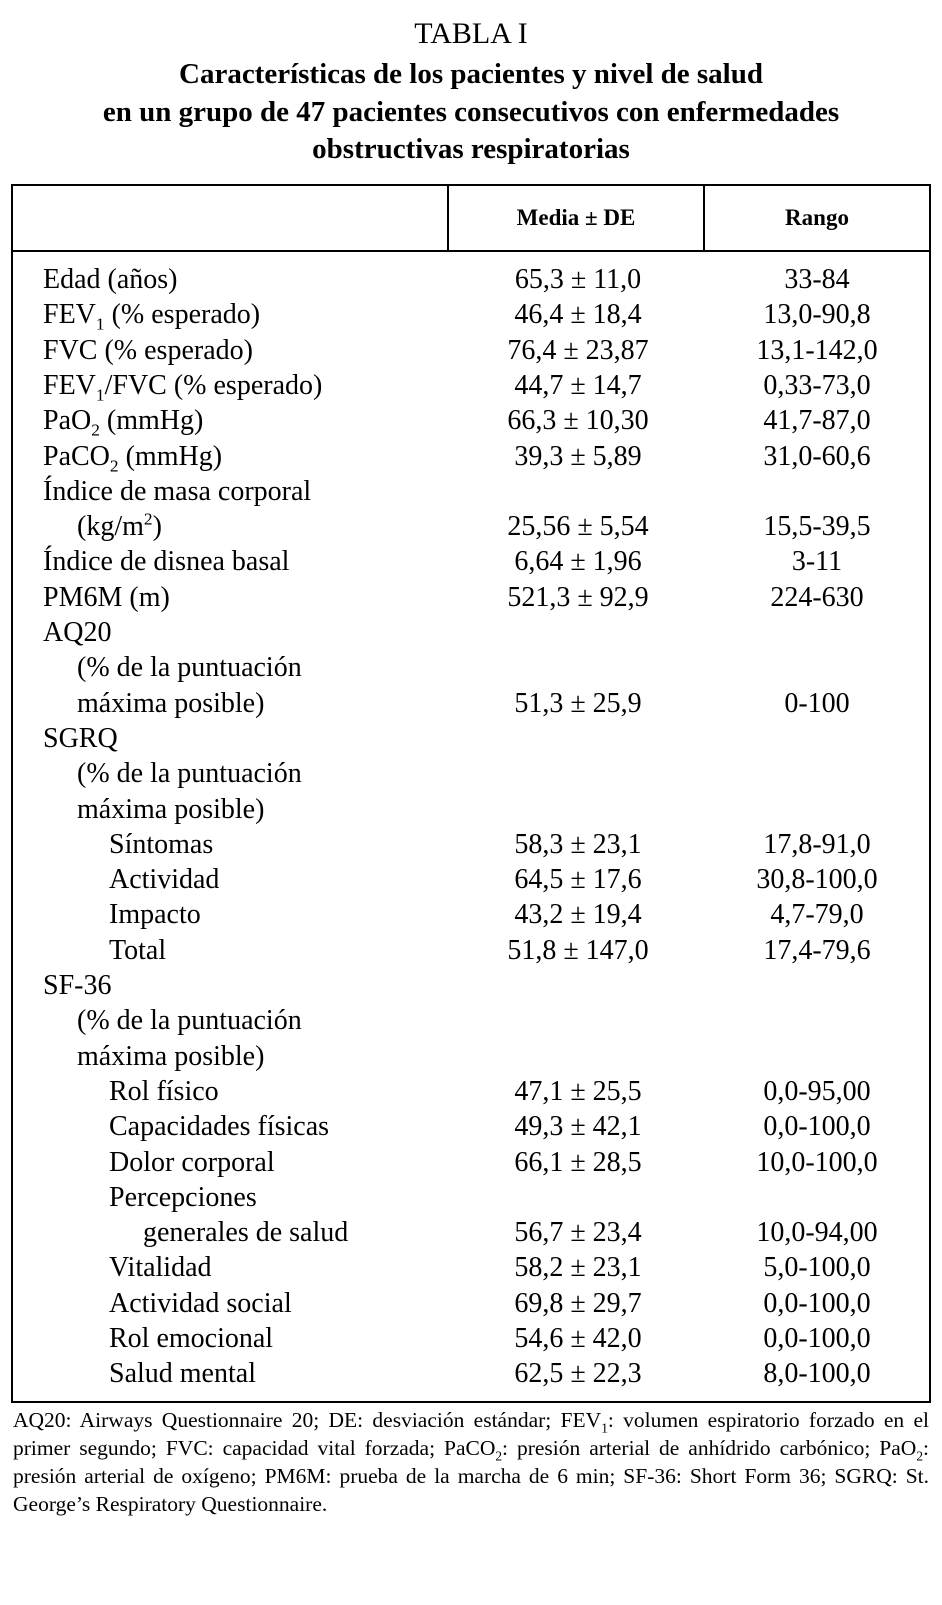  I want to click on text-segment: ), so click(157, 527).